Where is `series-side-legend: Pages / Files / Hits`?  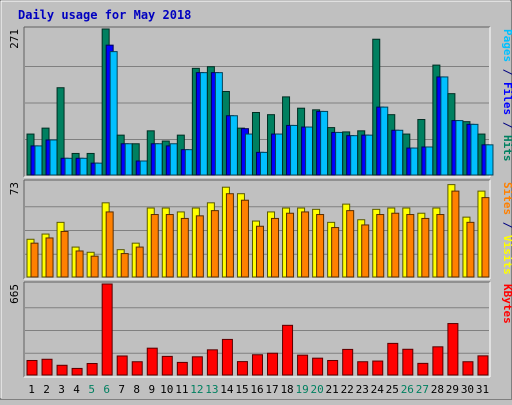
series-side-legend: Pages / Files / Hits is located at coordinates (506, 95).